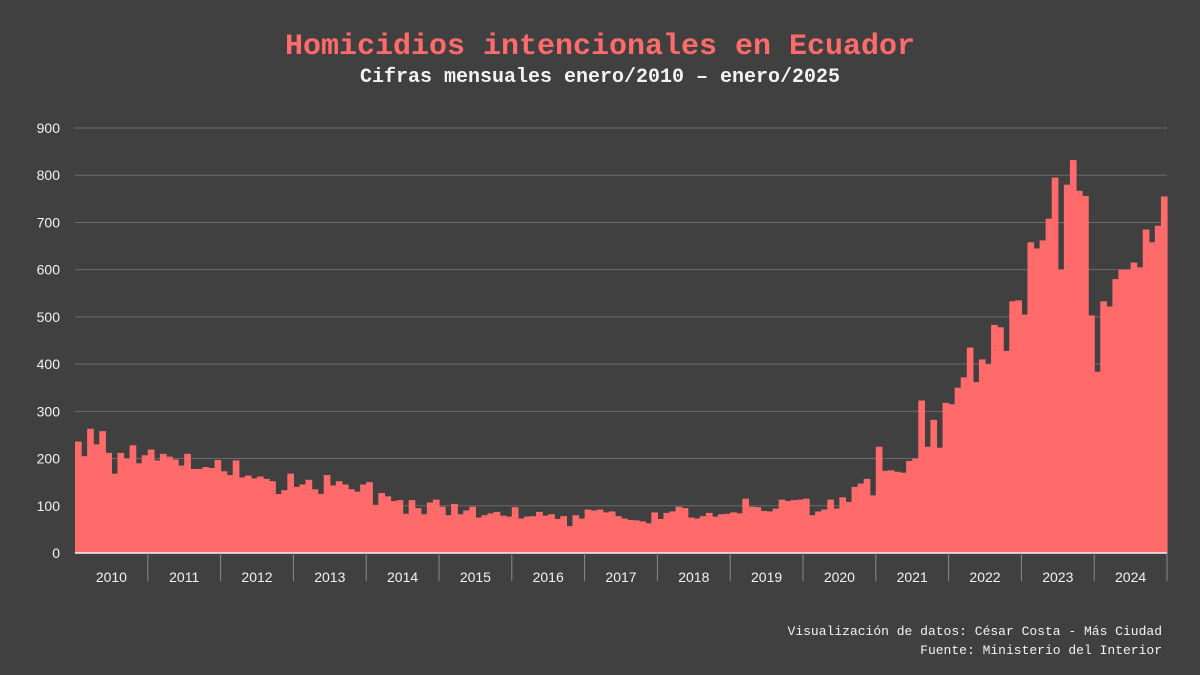  Describe the element at coordinates (620, 577) in the screenshot. I see `x-tick-label: 2017` at that location.